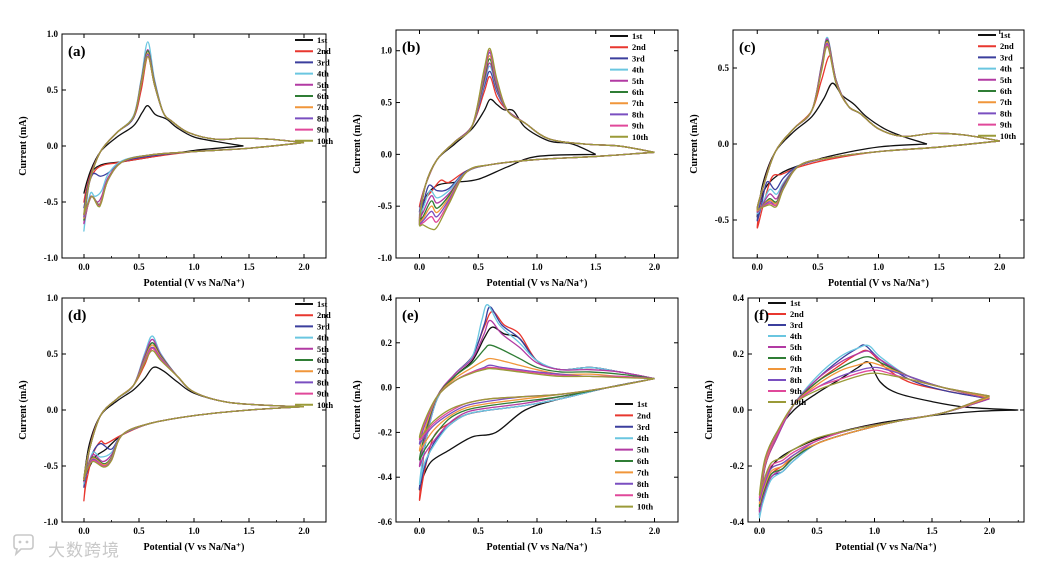 The width and height of the screenshot is (1054, 567). What do you see at coordinates (411, 48) in the screenshot?
I see `panel-label: (b)` at bounding box center [411, 48].